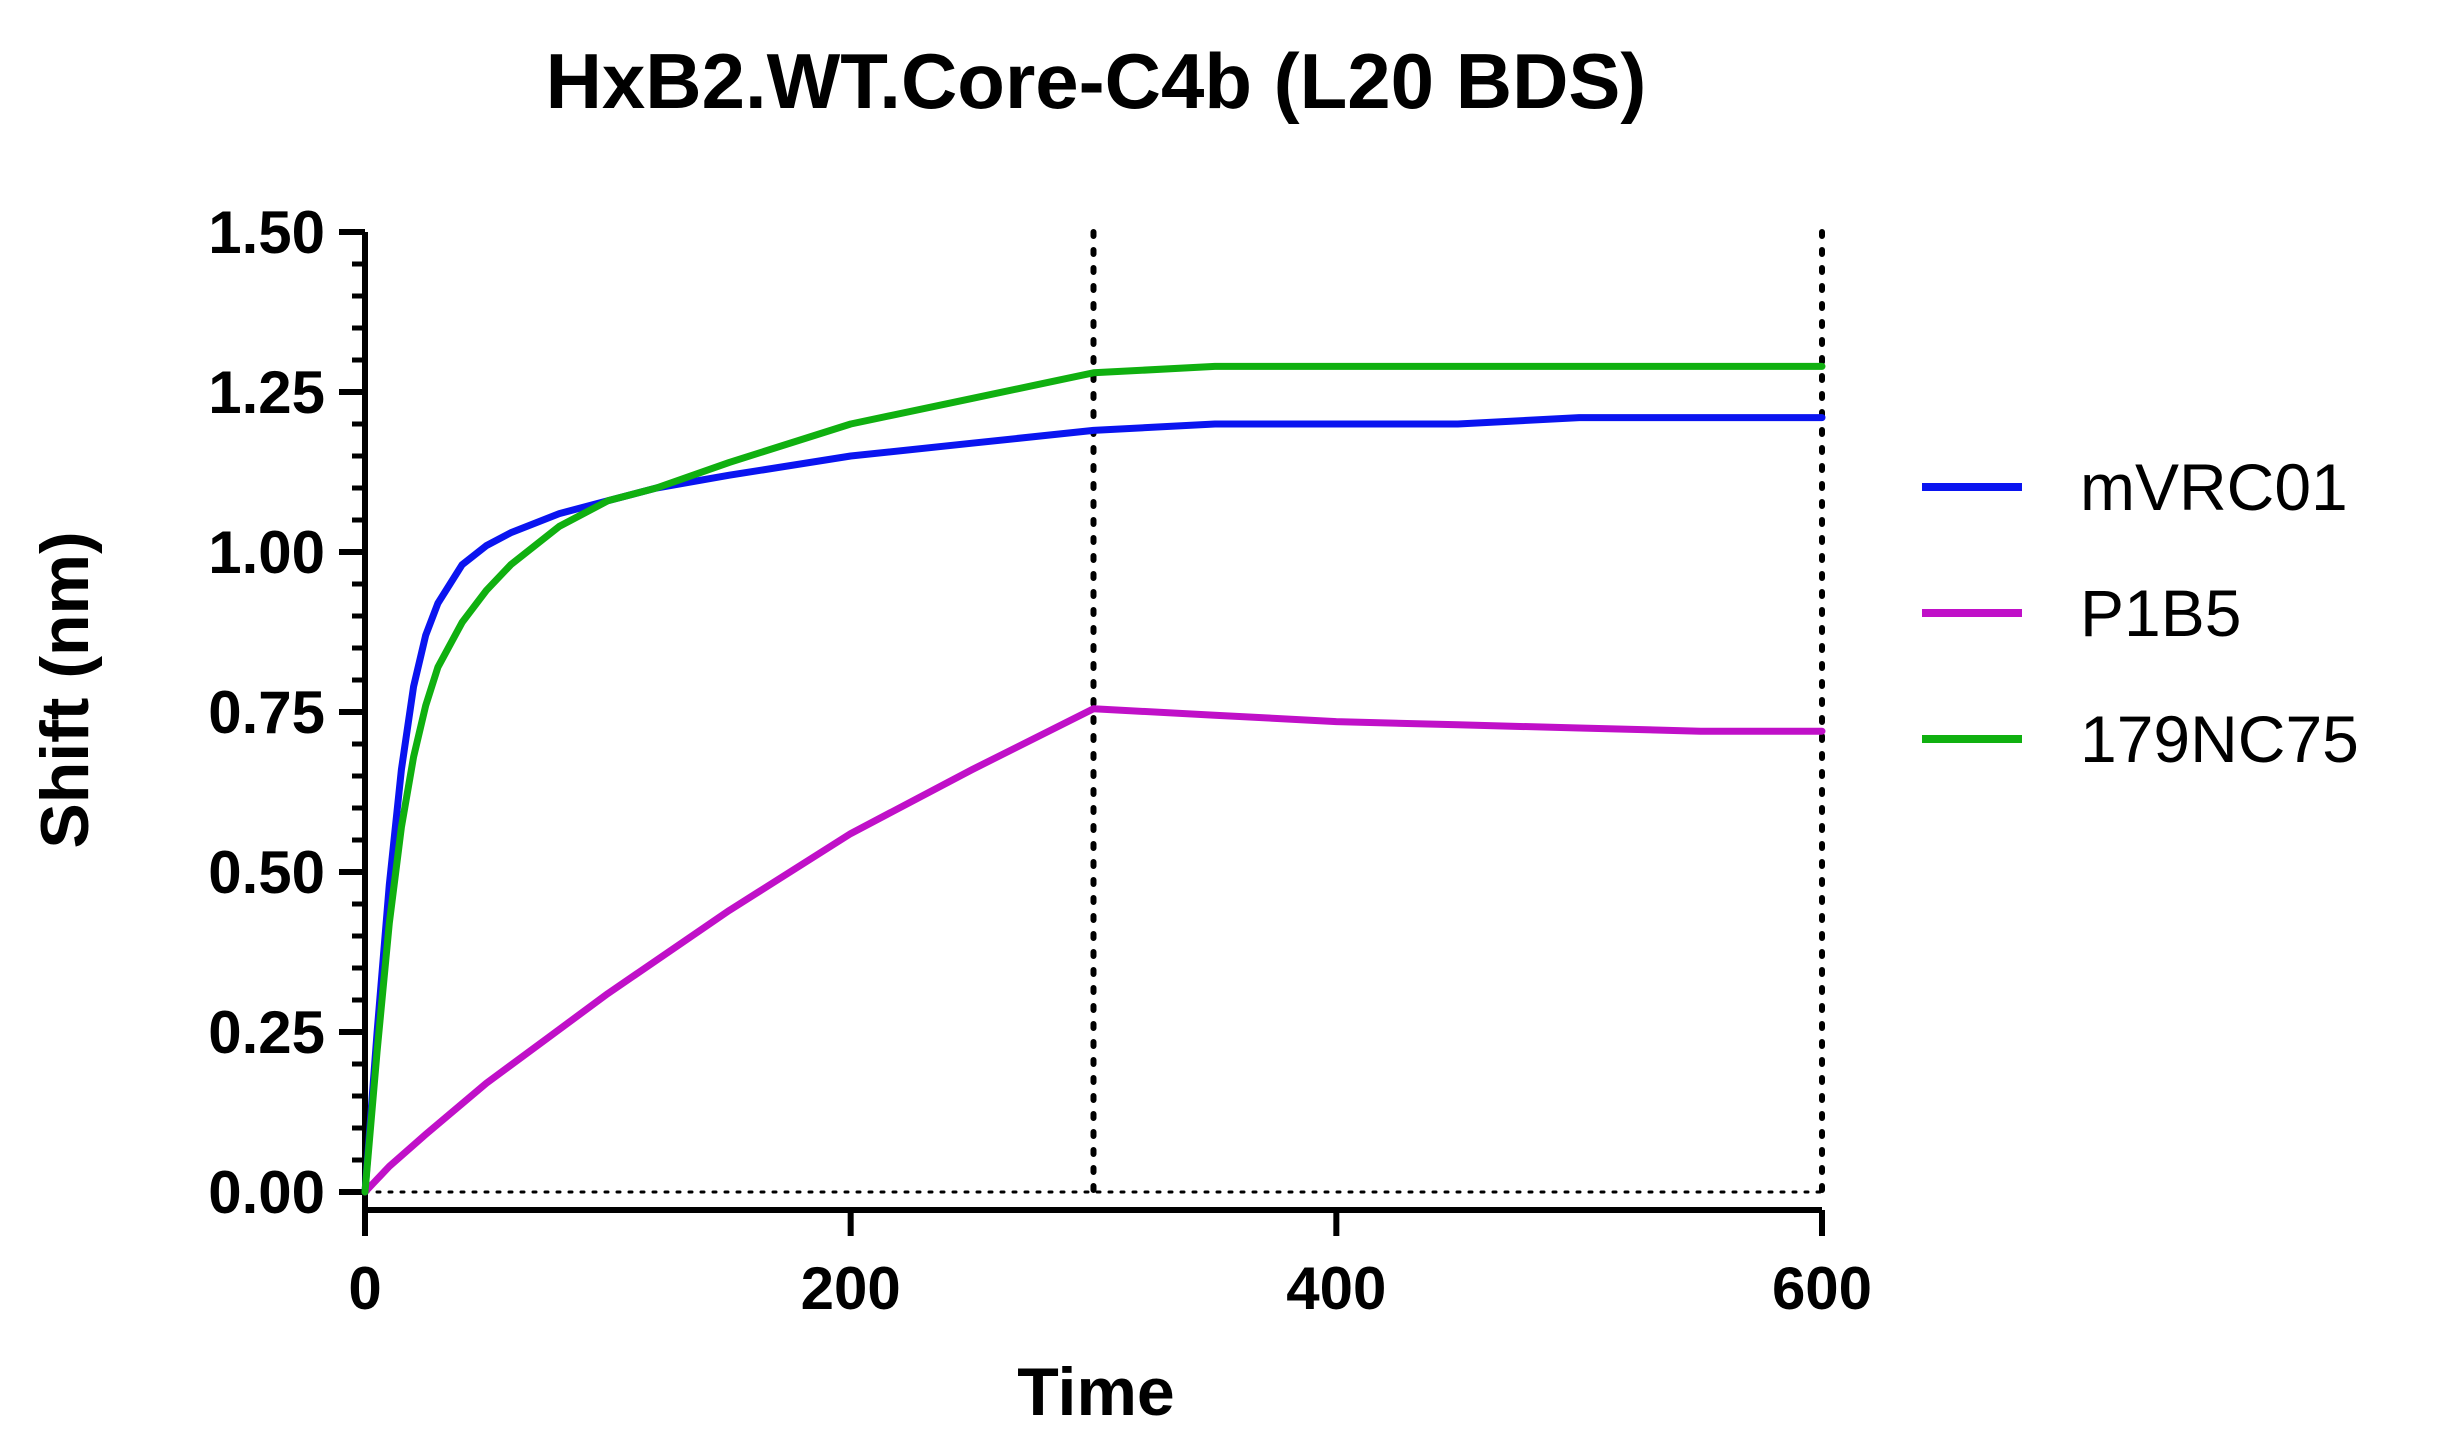 This screenshot has width=2449, height=1455. What do you see at coordinates (266, 1192) in the screenshot?
I see `y-tick-label: 0.00` at bounding box center [266, 1192].